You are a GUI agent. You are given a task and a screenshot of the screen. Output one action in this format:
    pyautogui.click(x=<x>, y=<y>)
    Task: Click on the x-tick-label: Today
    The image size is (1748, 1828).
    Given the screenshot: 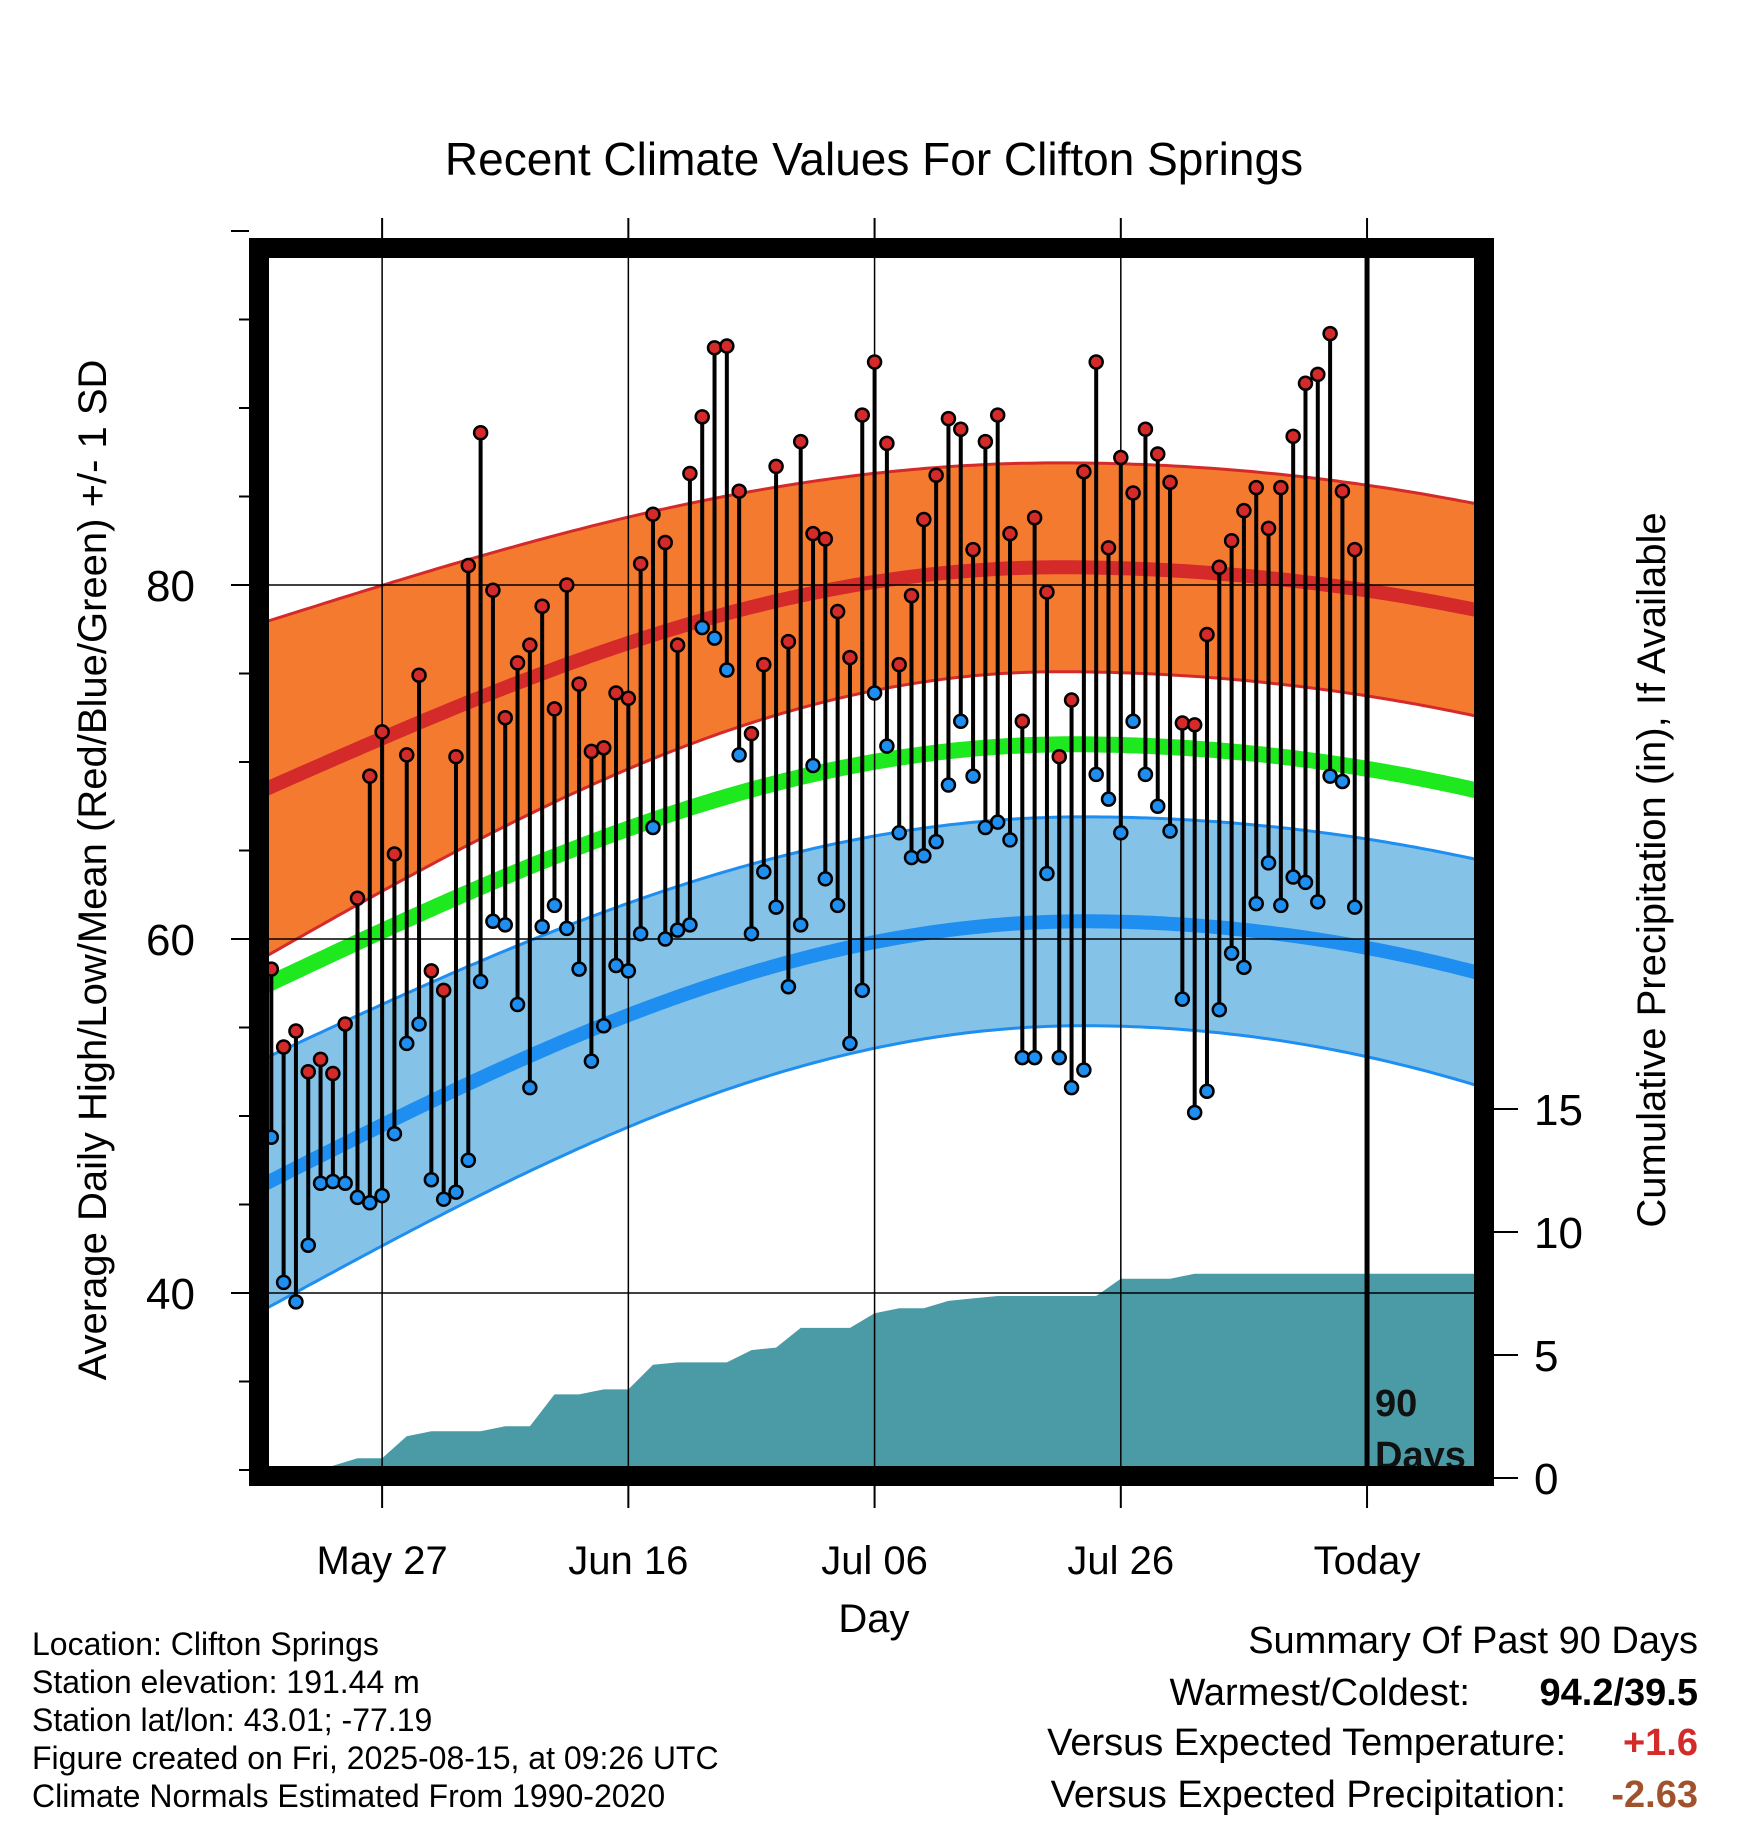 What is the action you would take?
    pyautogui.click(x=1367, y=1561)
    